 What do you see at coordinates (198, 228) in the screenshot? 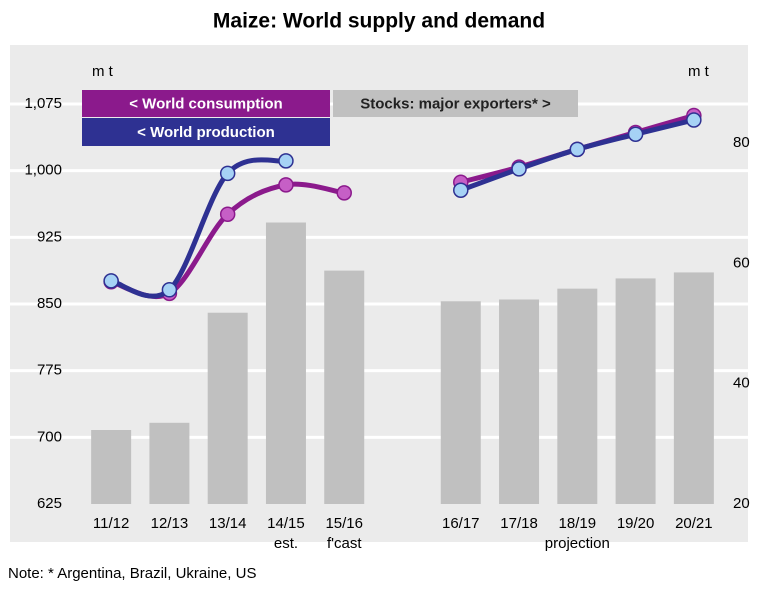
I see `line` at bounding box center [198, 228].